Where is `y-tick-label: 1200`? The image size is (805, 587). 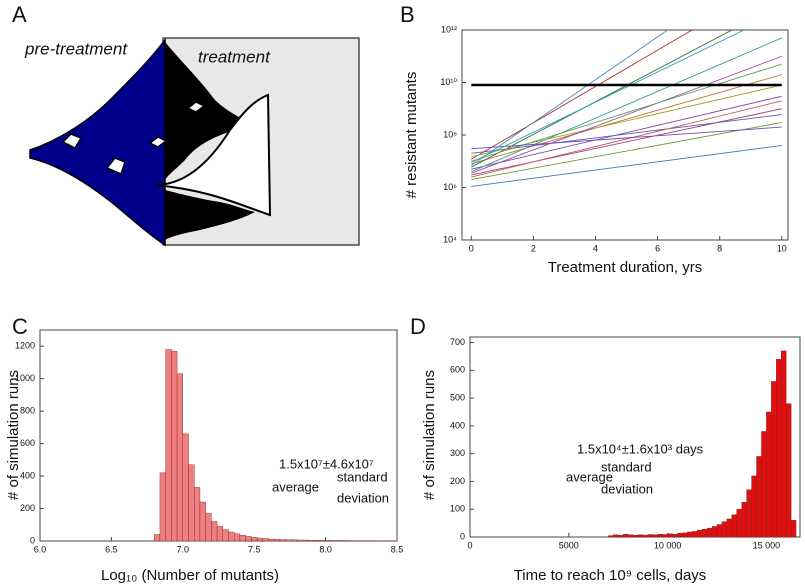 y-tick-label: 1200 is located at coordinates (25, 346).